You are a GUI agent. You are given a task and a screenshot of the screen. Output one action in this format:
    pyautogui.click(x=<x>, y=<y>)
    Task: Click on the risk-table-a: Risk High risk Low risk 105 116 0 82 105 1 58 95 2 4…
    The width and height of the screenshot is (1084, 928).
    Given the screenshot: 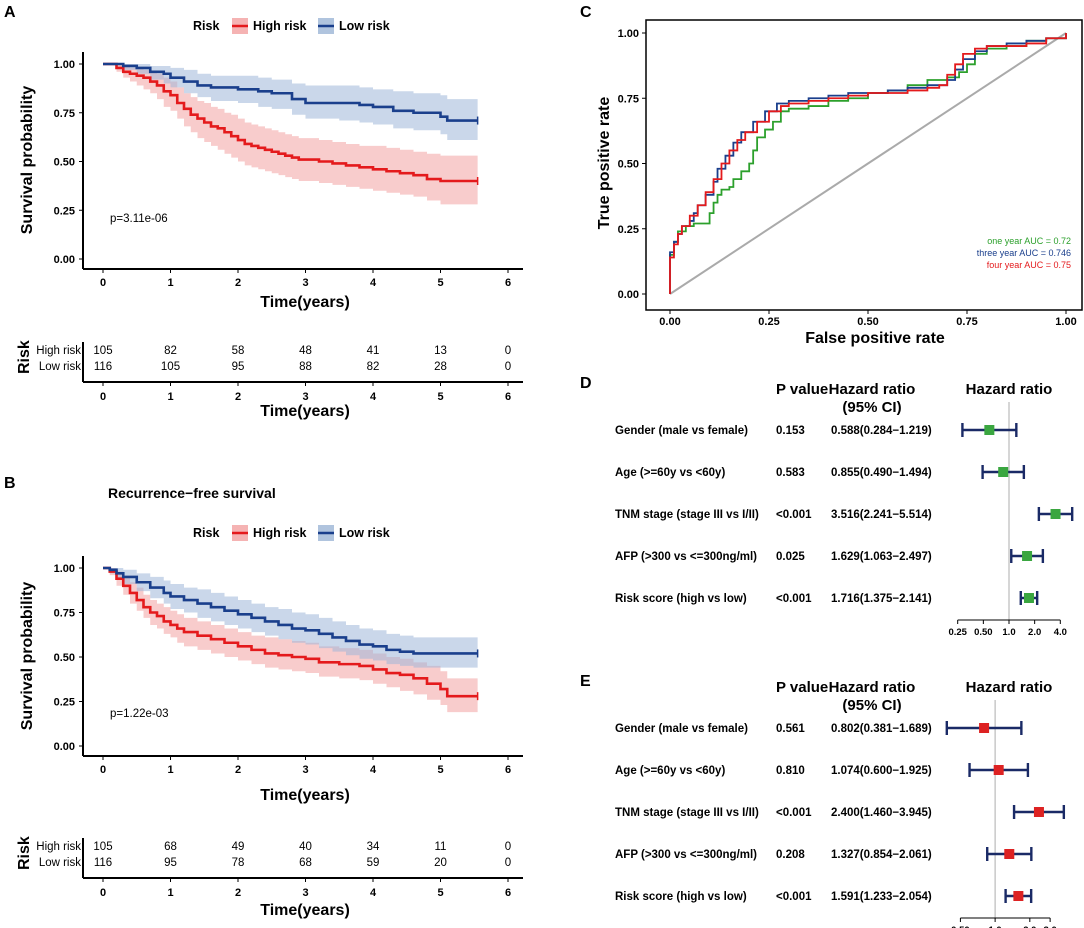 What is the action you would take?
    pyautogui.click(x=269, y=371)
    